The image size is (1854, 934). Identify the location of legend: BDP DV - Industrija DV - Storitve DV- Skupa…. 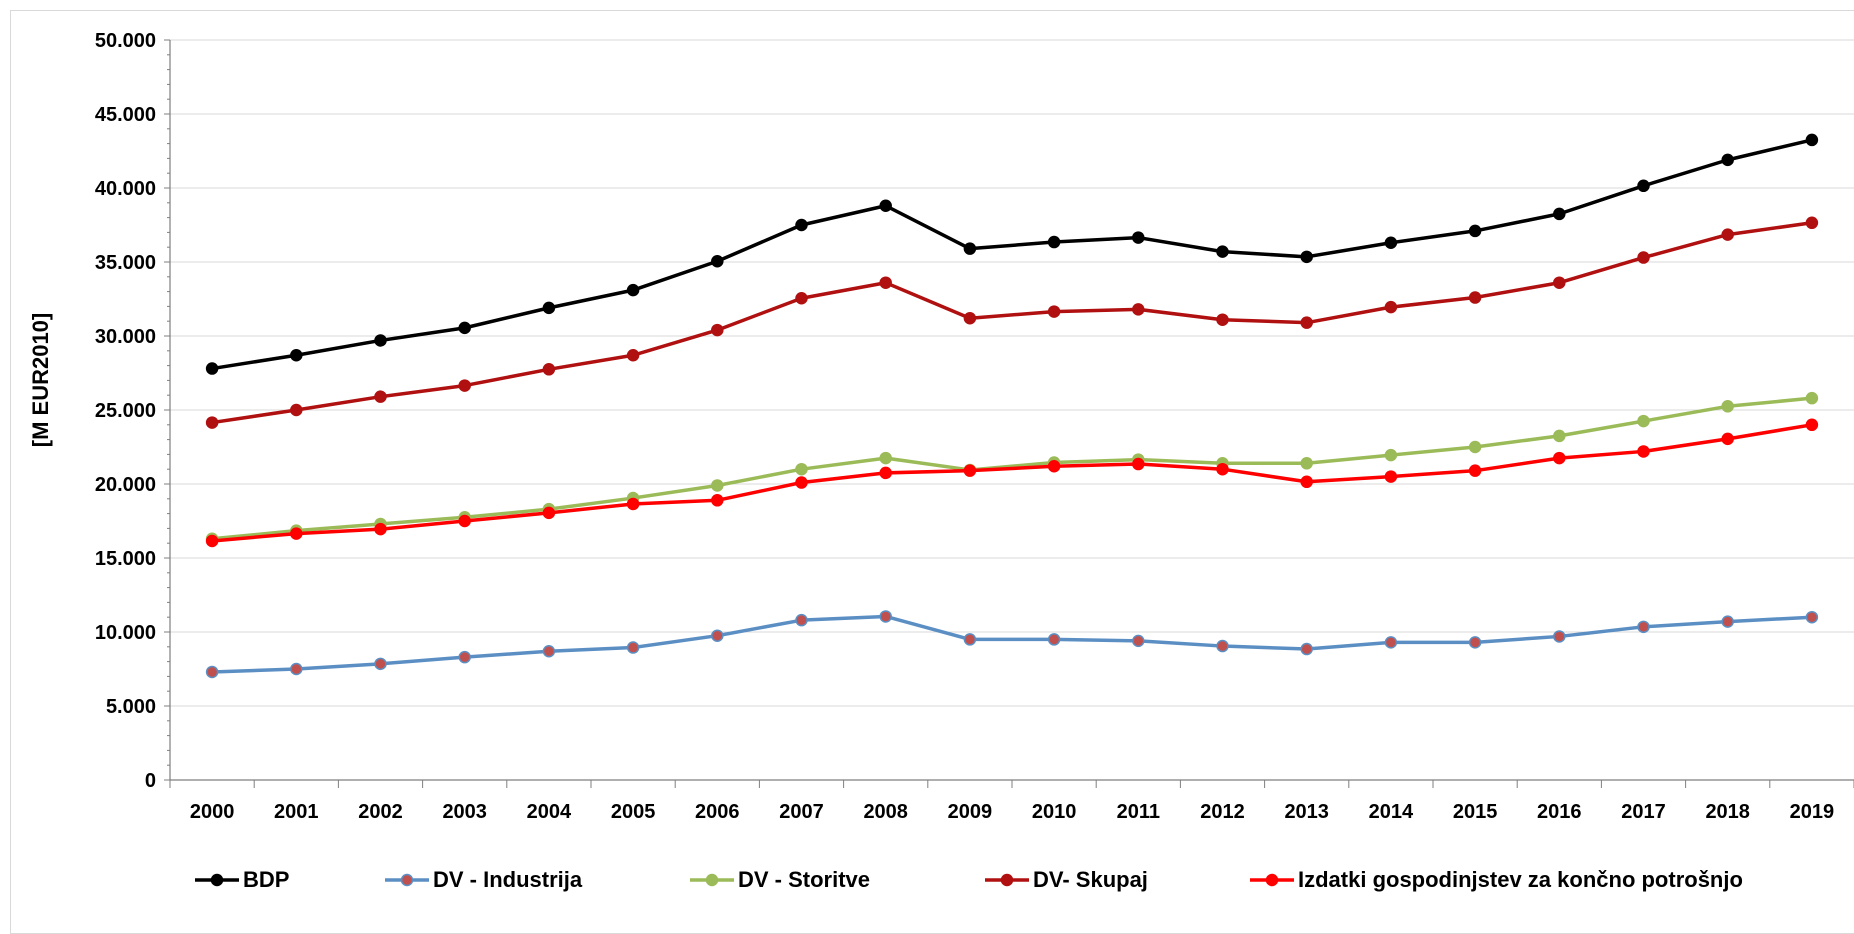
(969, 879).